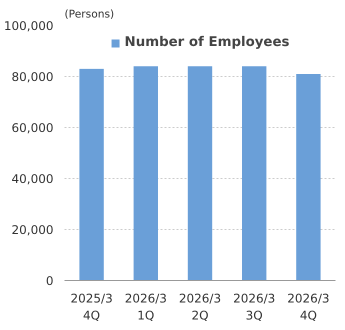 The width and height of the screenshot is (345, 330). What do you see at coordinates (254, 307) in the screenshot?
I see `x-tick-label: 2026/3 3Q` at bounding box center [254, 307].